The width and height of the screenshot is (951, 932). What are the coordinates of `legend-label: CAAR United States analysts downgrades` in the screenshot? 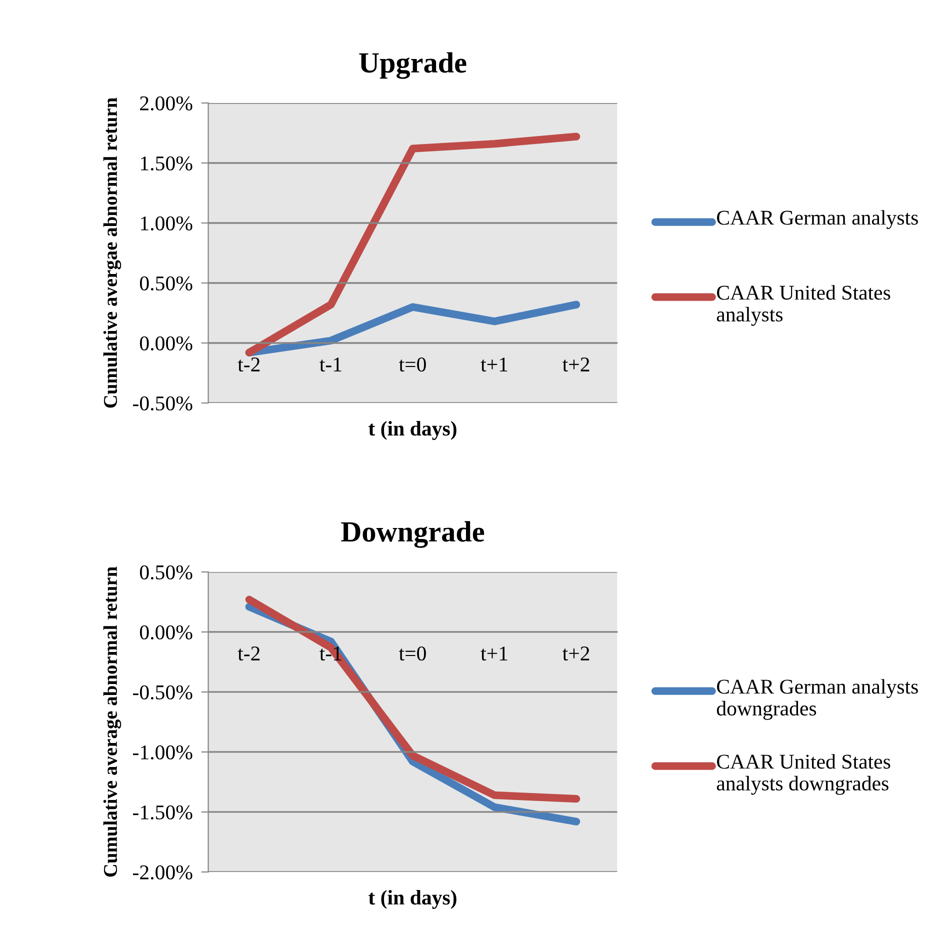 It's located at (803, 774).